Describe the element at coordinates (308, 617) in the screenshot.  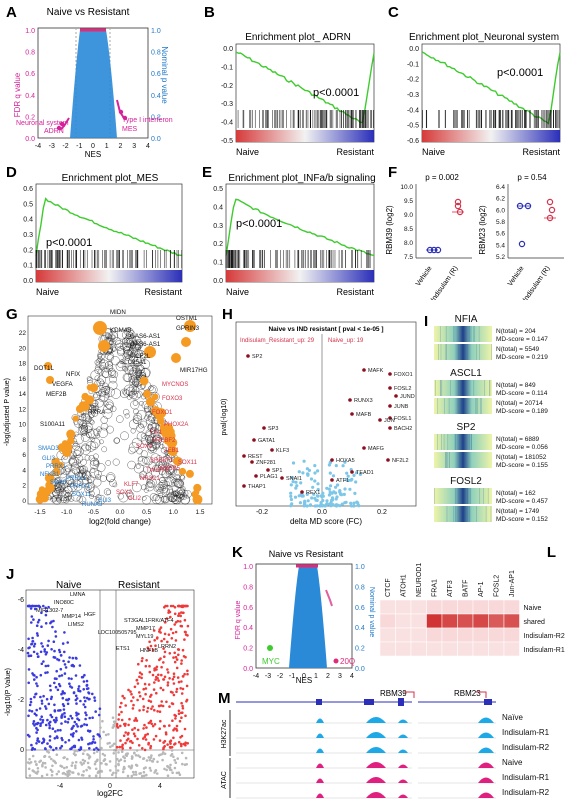
I see `panel-k-pvalue-cloud` at that location.